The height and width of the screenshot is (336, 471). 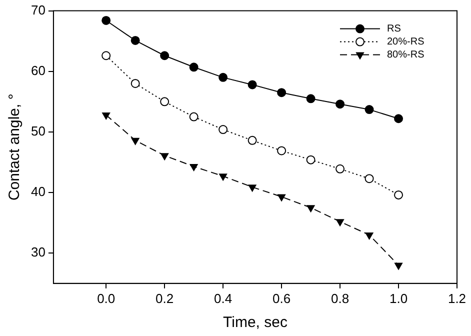 I want to click on y-tick-label: 70, so click(x=38, y=10).